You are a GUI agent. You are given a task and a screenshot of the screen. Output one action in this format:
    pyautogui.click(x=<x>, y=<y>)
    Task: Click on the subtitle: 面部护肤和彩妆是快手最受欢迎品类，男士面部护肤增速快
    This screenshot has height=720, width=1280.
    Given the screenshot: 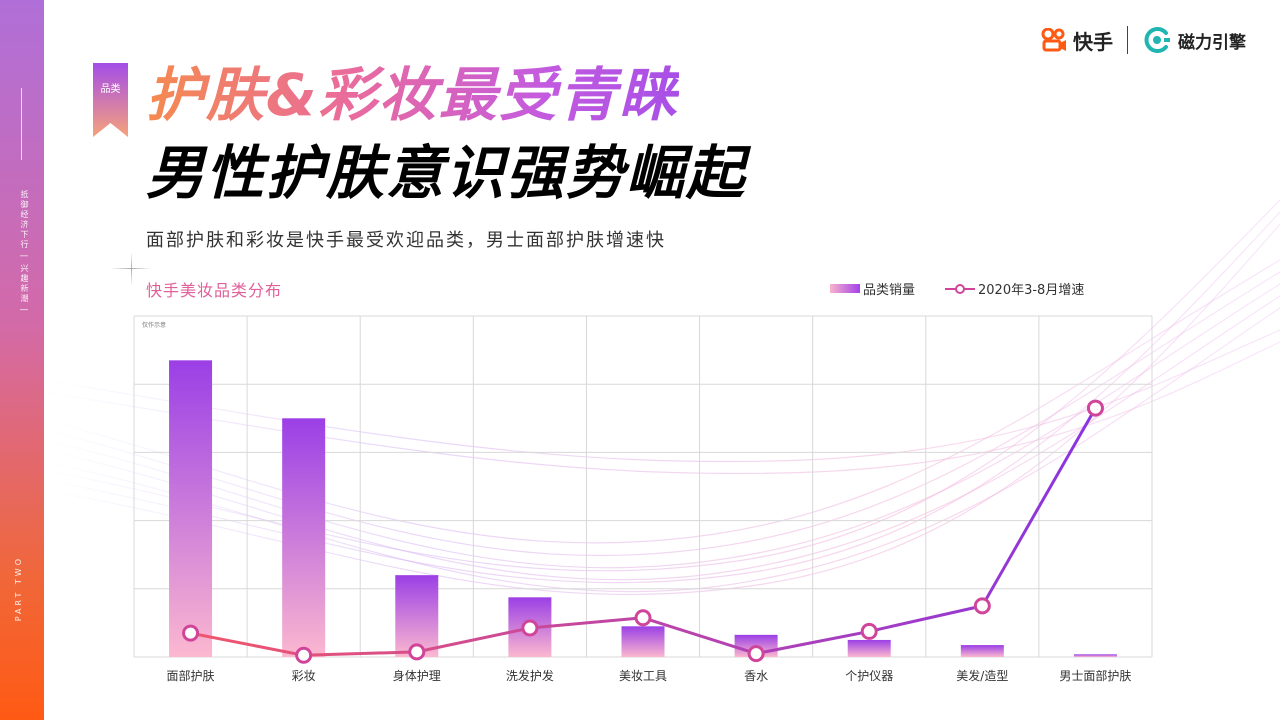 What is the action you would take?
    pyautogui.click(x=406, y=240)
    